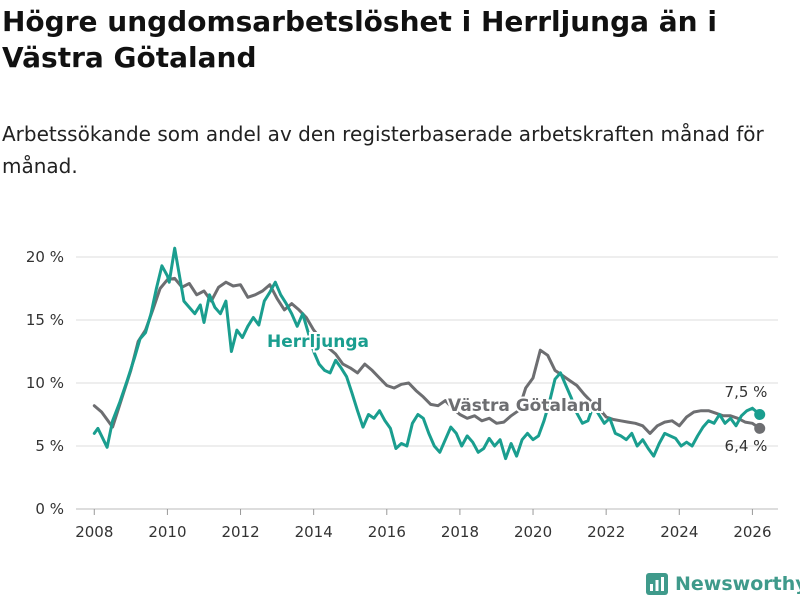  I want to click on series-label-vastra-gotaland: Västra Götaland, so click(525, 406).